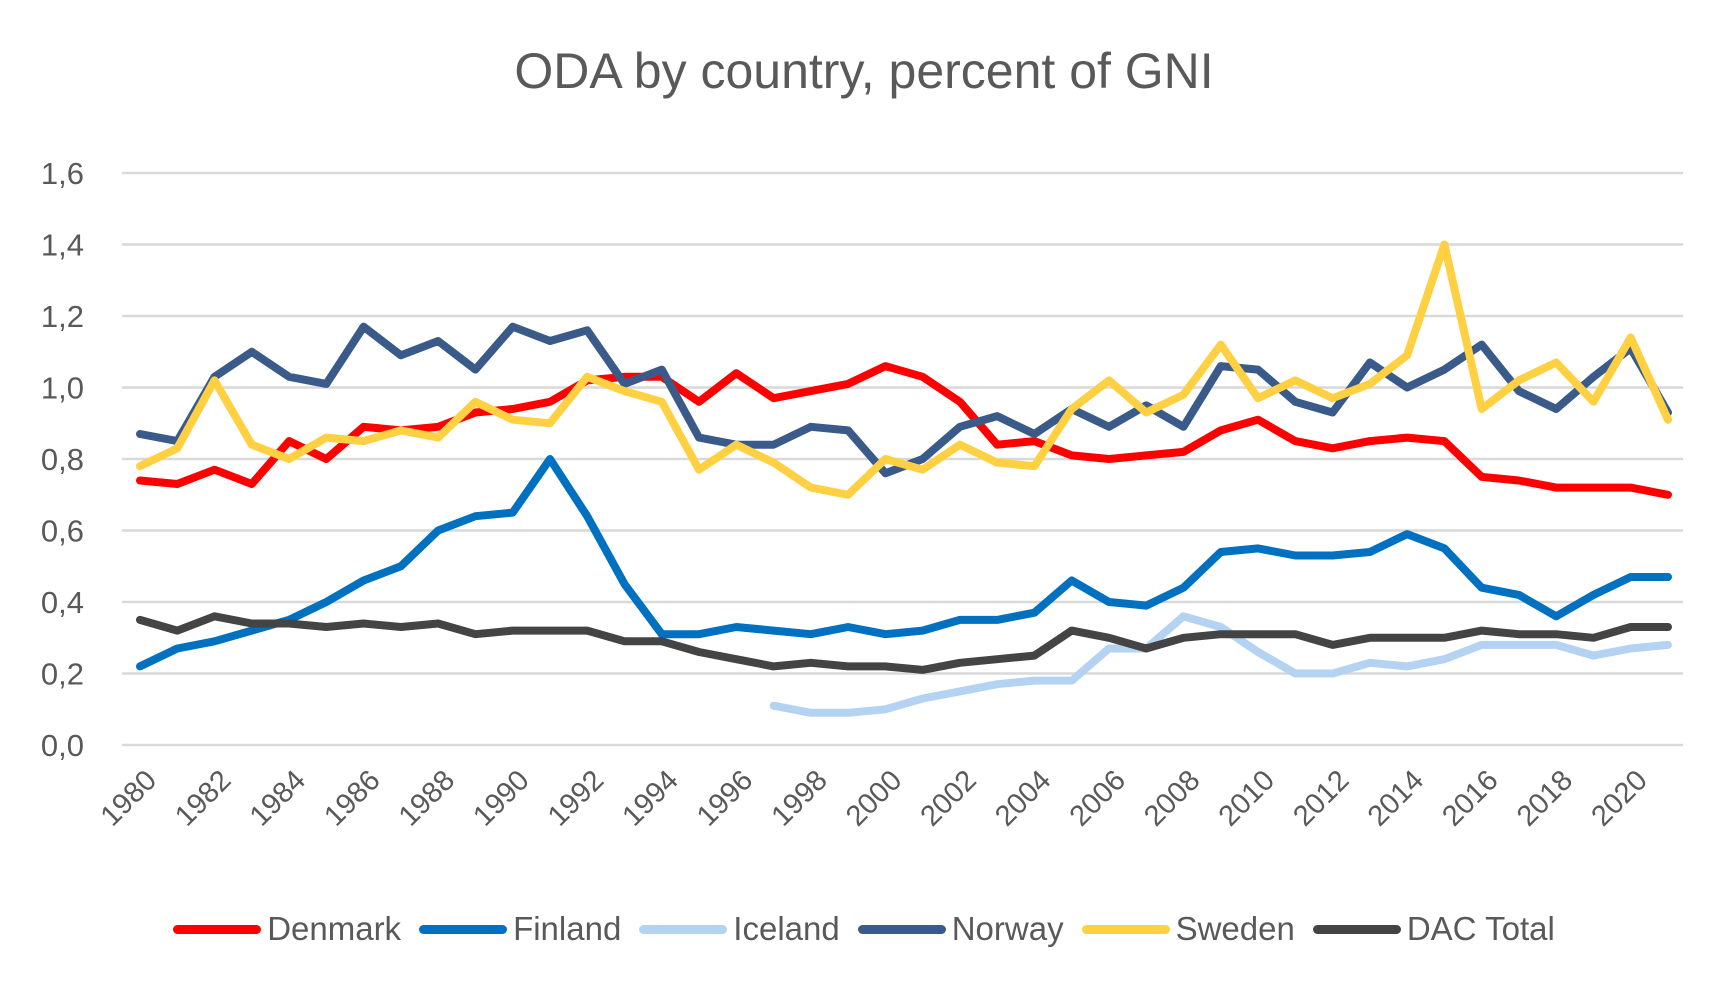 Image resolution: width=1728 pixels, height=990 pixels. I want to click on legend-item-norway: Norway, so click(960, 929).